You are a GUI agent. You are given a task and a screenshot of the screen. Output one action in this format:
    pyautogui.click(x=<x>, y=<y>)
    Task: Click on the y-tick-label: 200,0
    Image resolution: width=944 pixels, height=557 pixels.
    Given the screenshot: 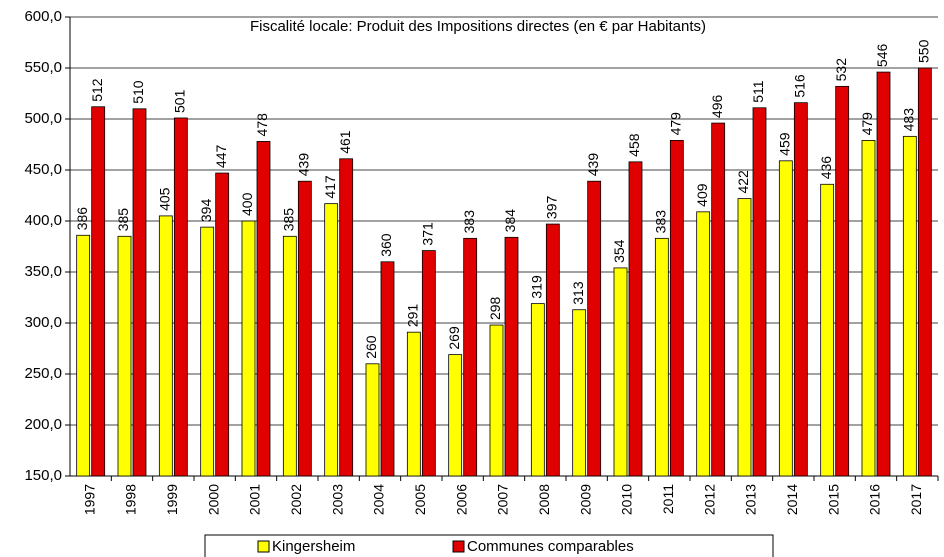 What is the action you would take?
    pyautogui.click(x=43, y=424)
    